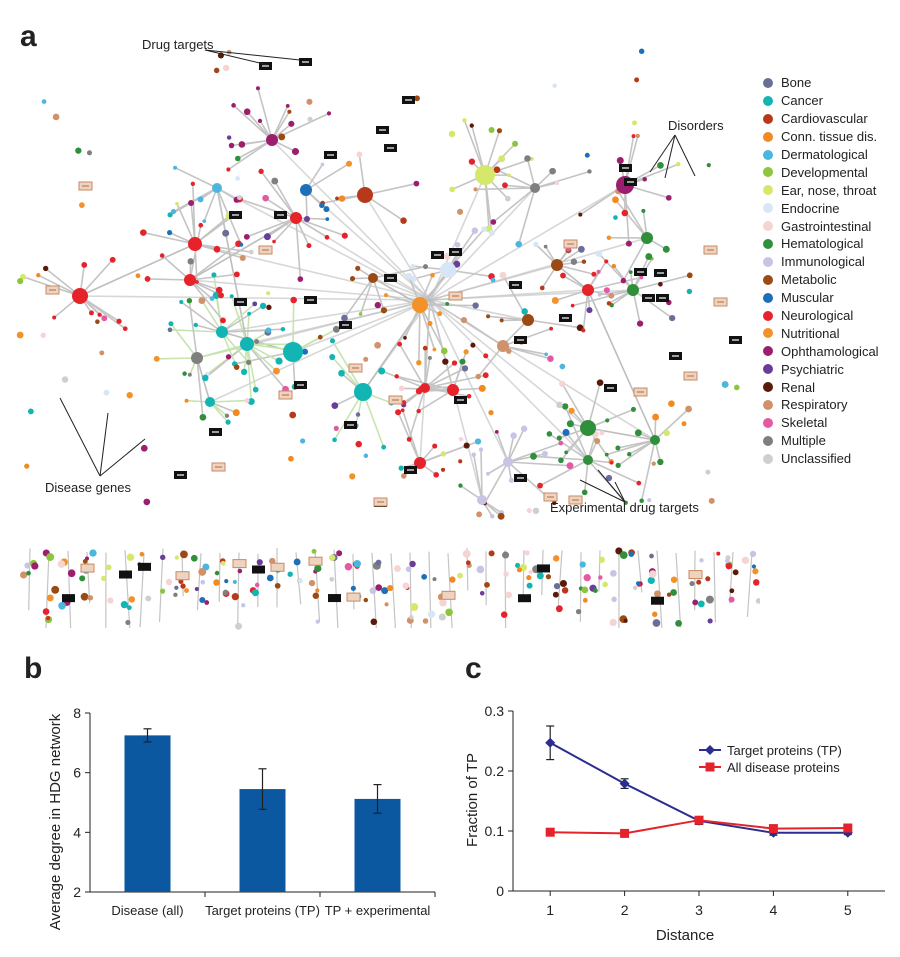 Image resolution: width=900 pixels, height=957 pixels. What do you see at coordinates (803, 441) in the screenshot?
I see `legend-label: Multiple` at bounding box center [803, 441].